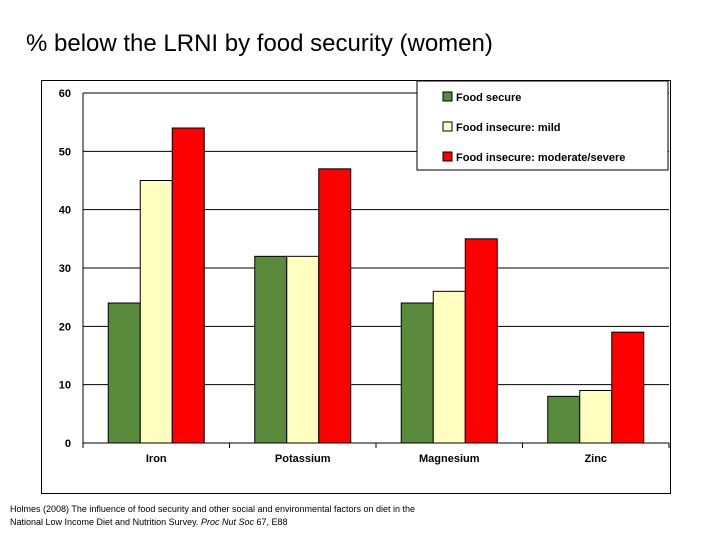 The height and width of the screenshot is (540, 720). Describe the element at coordinates (303, 459) in the screenshot. I see `x-category-label: Potassium` at that location.